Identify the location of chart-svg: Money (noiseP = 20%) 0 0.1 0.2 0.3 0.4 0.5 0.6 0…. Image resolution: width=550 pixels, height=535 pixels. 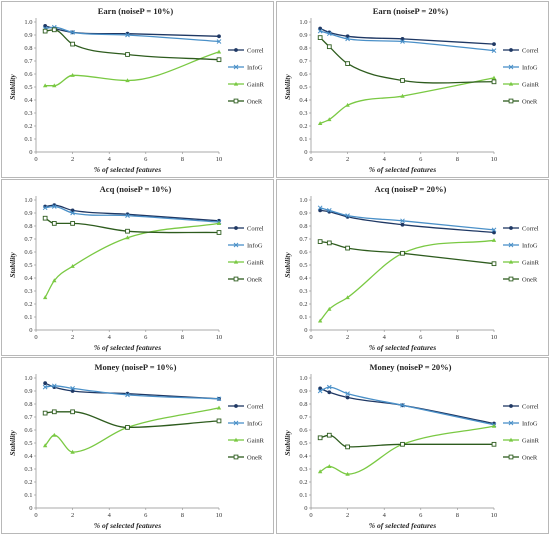
(411, 446).